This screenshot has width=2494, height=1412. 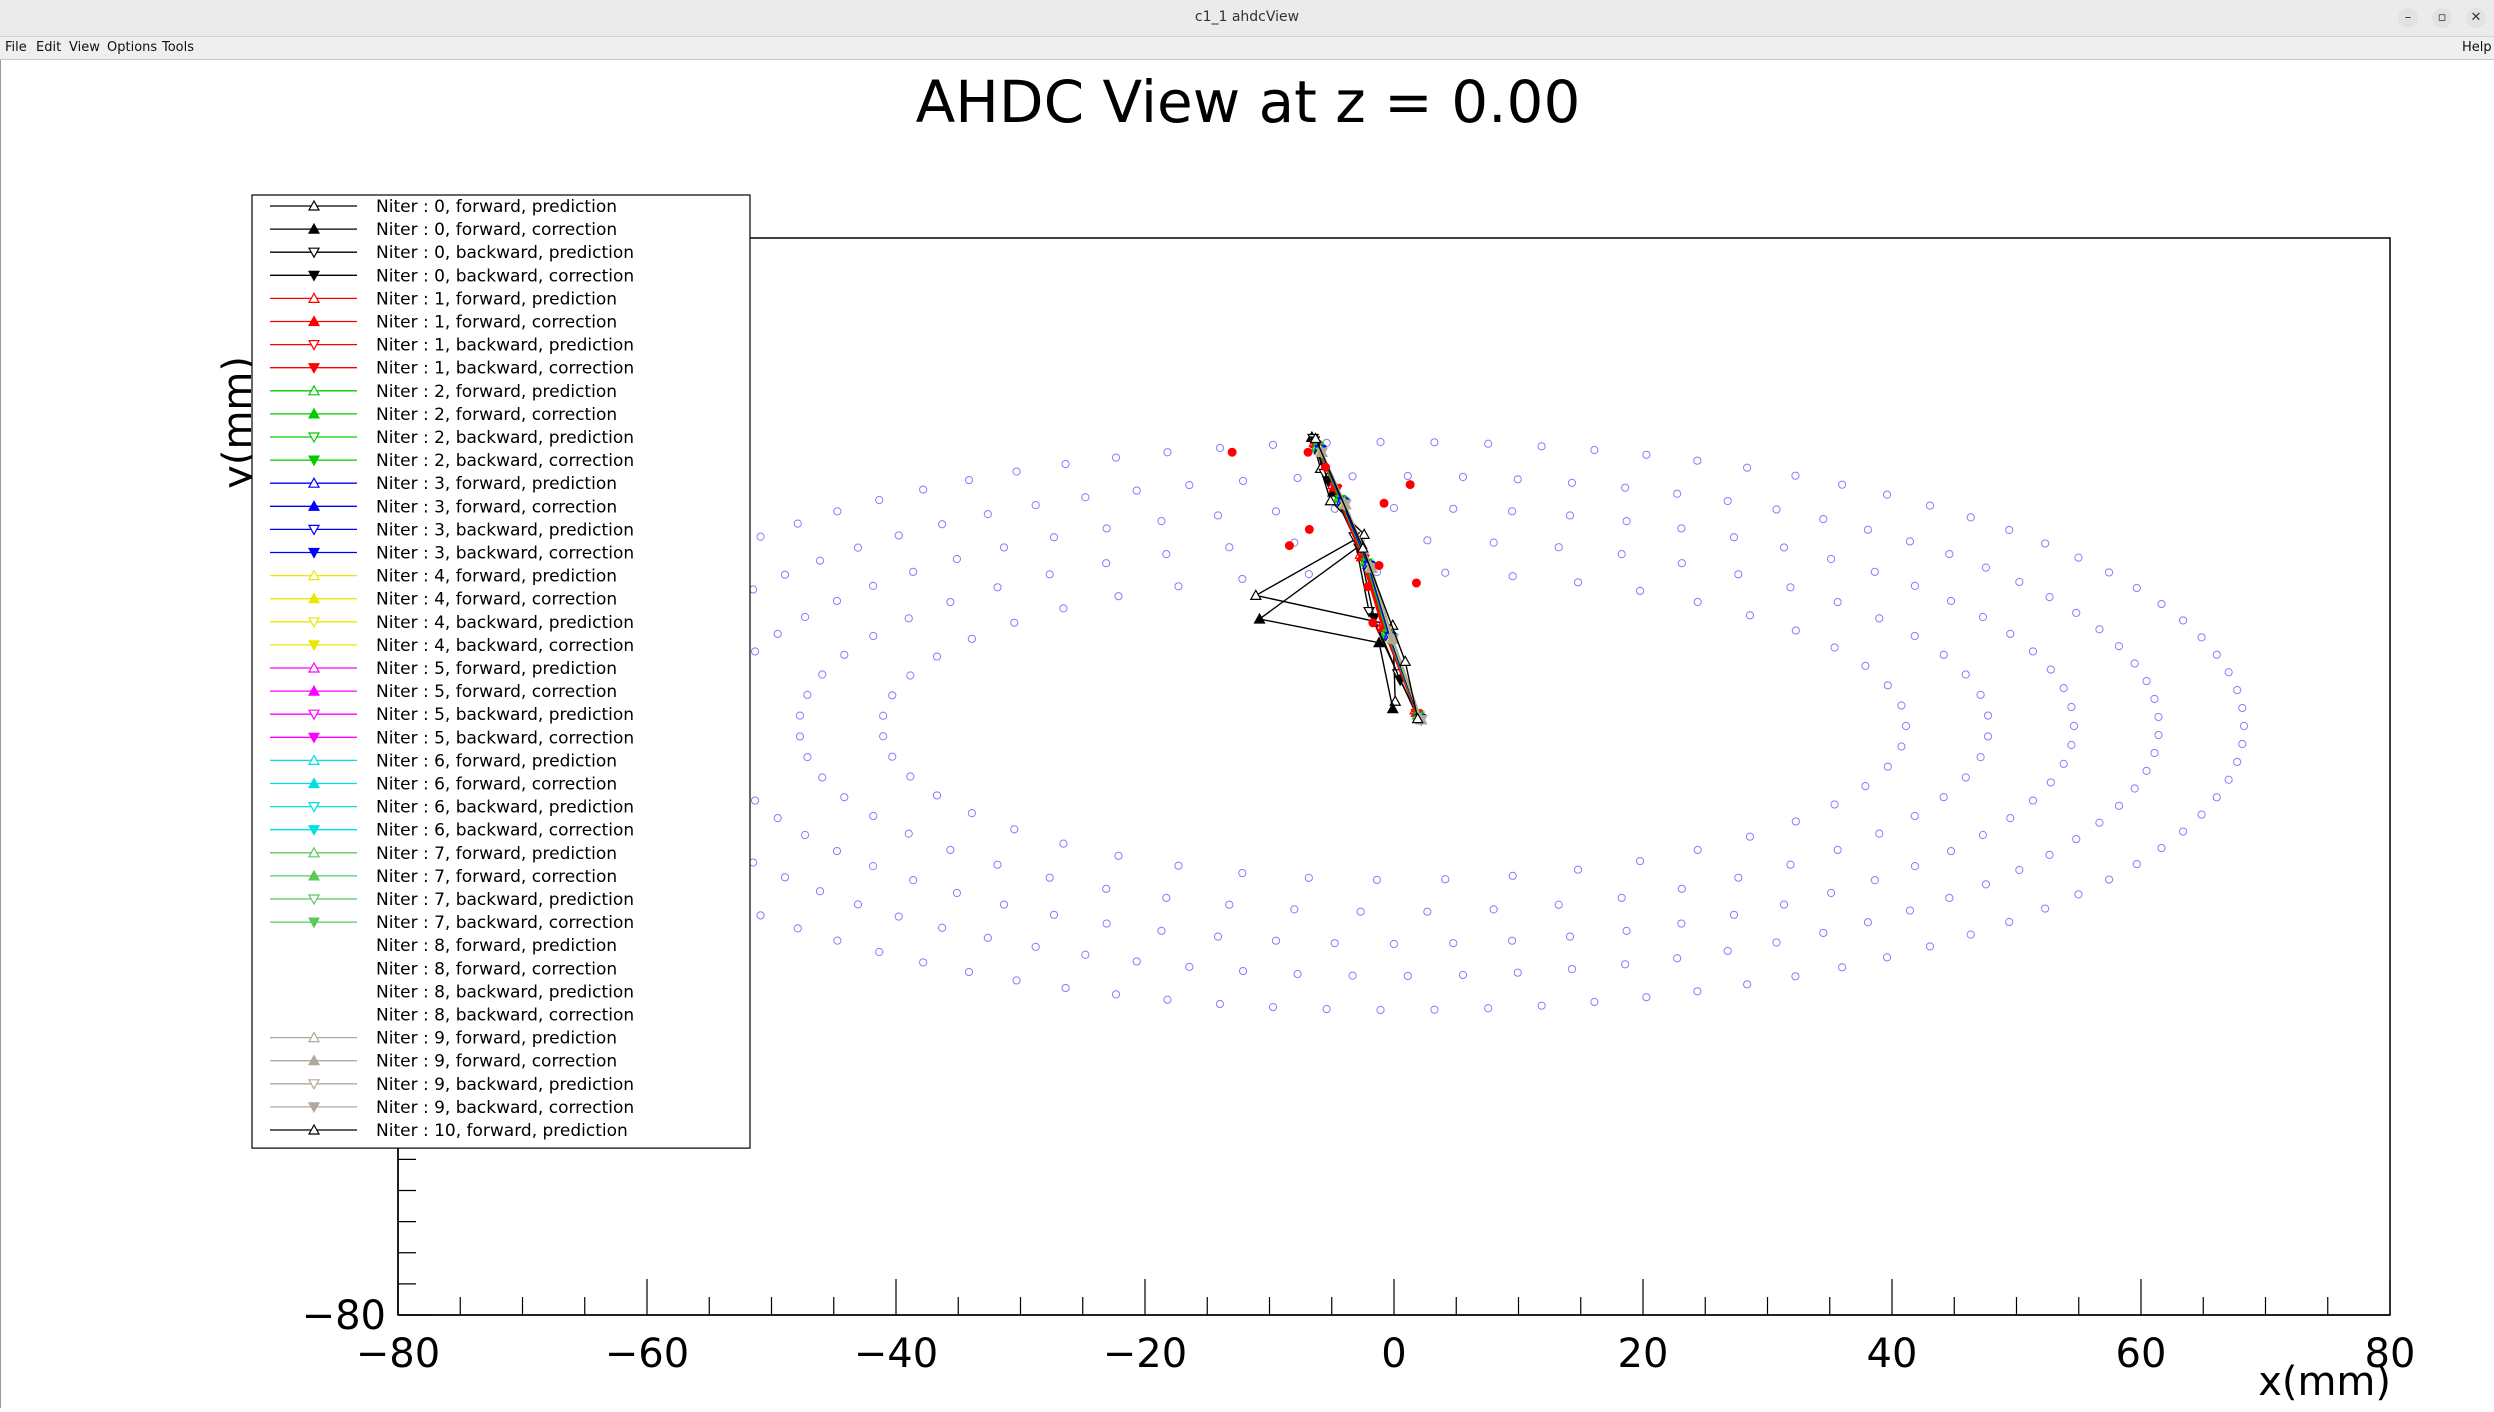 What do you see at coordinates (496, 392) in the screenshot?
I see `legend-entry: Niter : 2, forward, prediction` at bounding box center [496, 392].